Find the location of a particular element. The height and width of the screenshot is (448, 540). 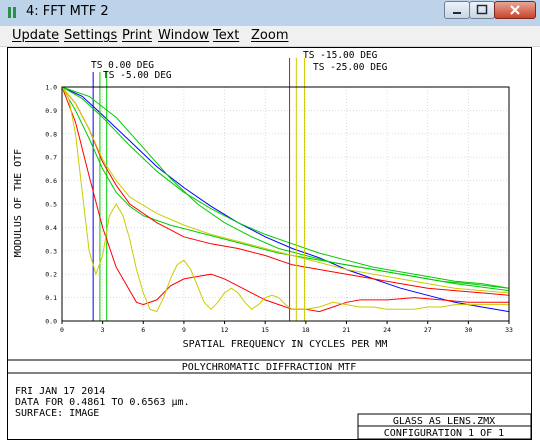

app-icon is located at coordinates (12, 12).